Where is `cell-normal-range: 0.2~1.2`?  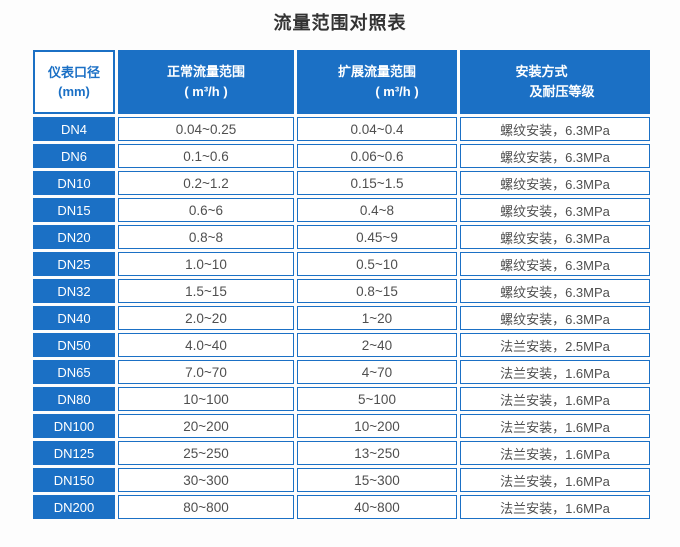
cell-normal-range: 0.2~1.2 is located at coordinates (206, 183).